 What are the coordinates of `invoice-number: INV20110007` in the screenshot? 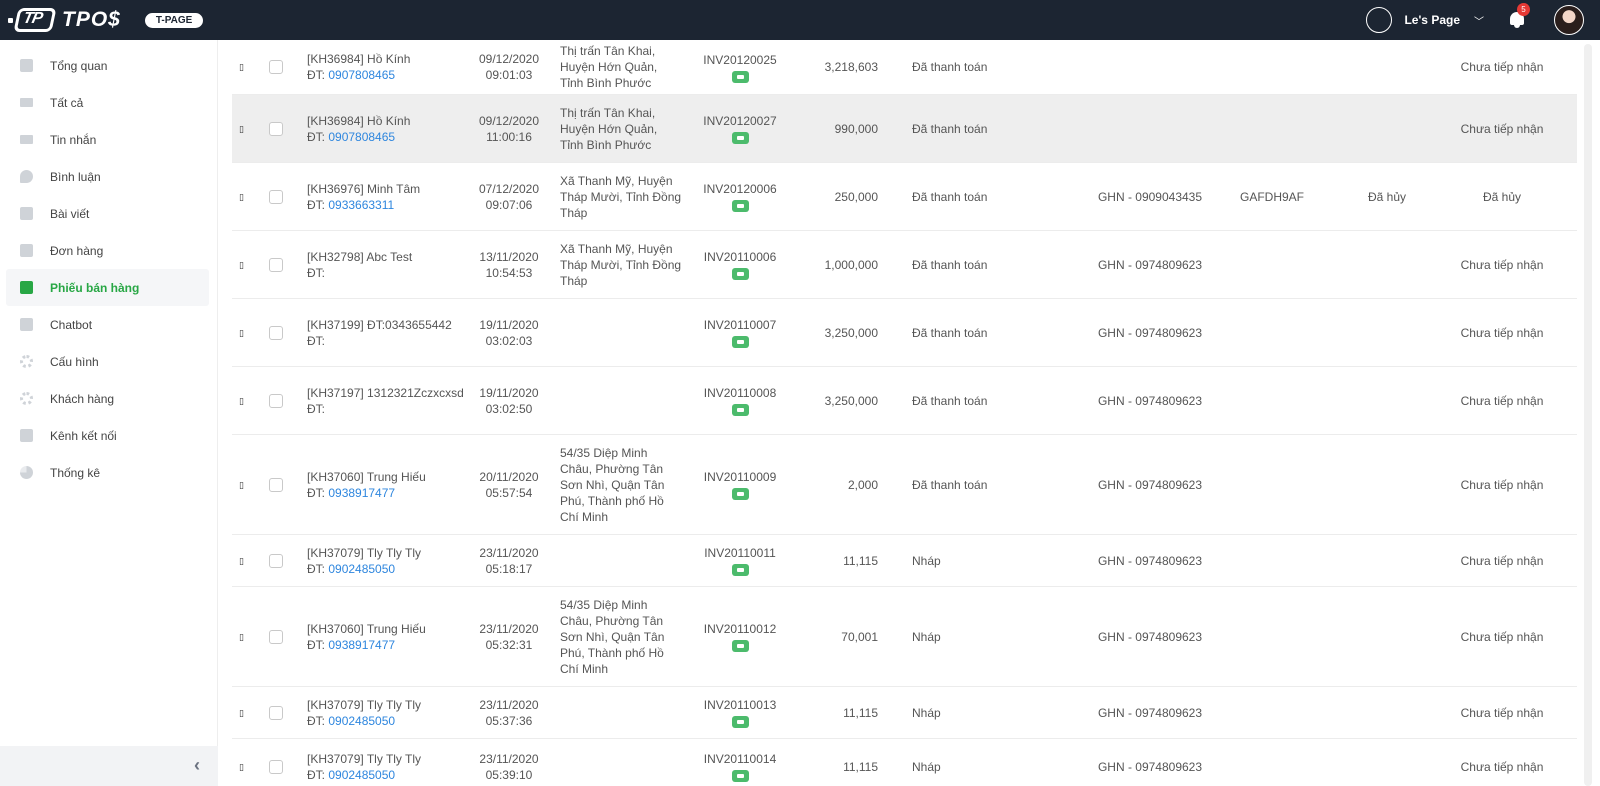 It's located at (740, 325).